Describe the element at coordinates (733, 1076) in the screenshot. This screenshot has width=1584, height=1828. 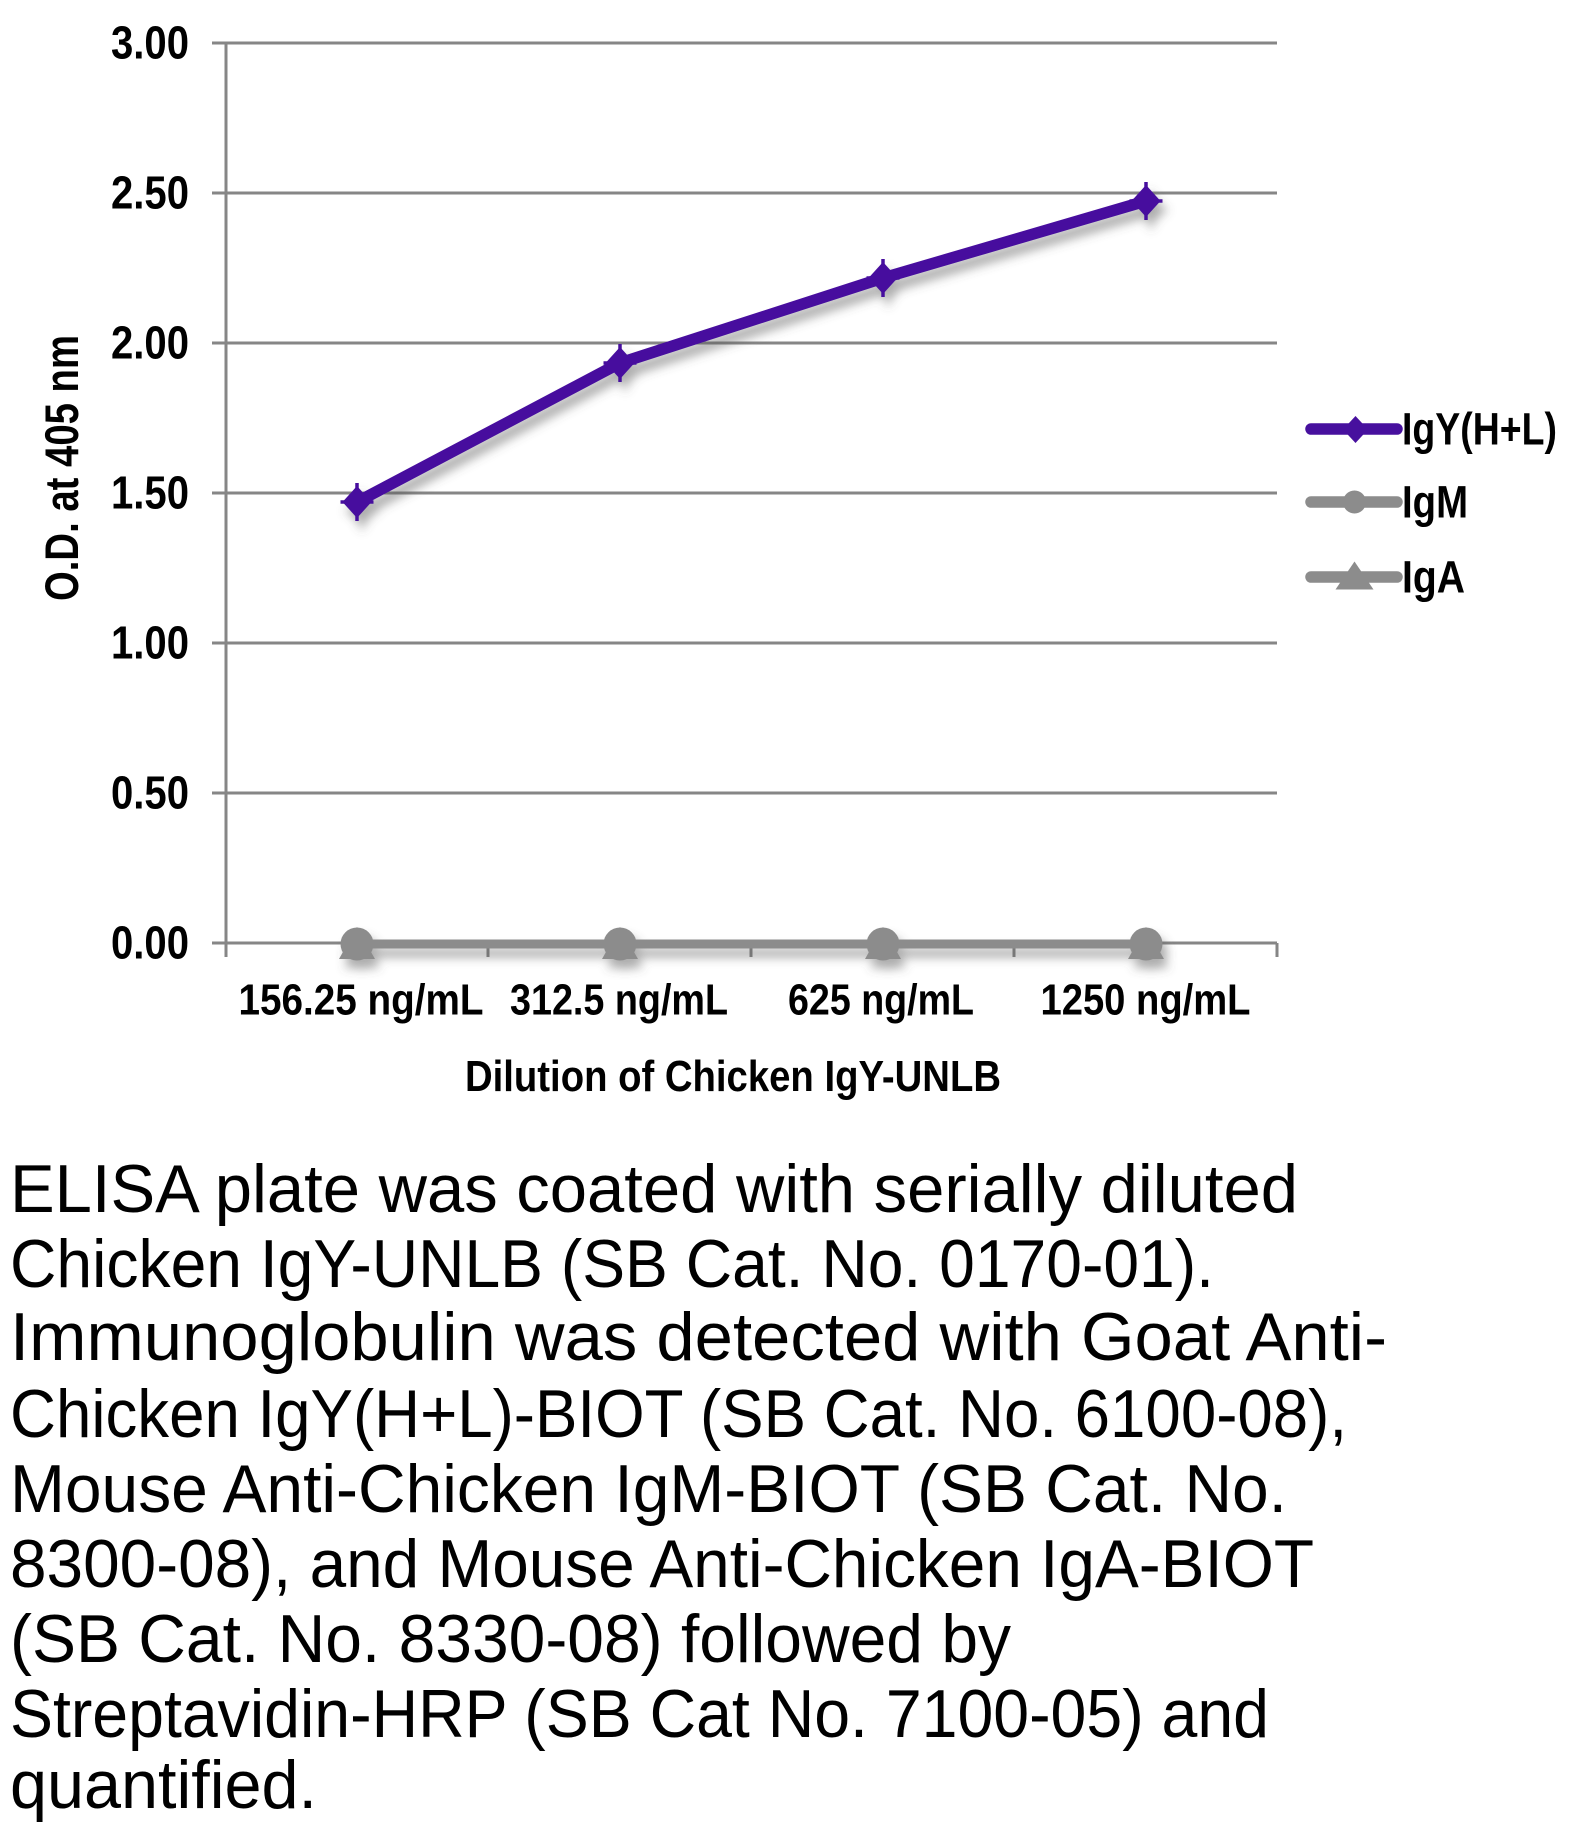
I see `svg-text: Dilution of Chicken IgY-UNLB` at that location.